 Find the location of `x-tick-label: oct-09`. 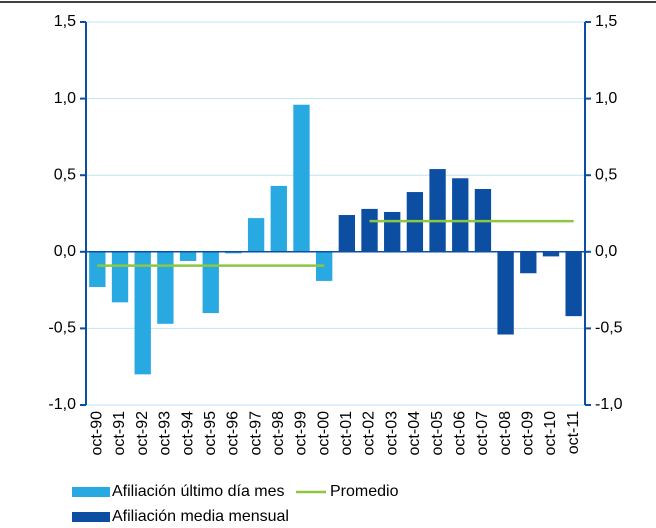

x-tick-label: oct-09 is located at coordinates (528, 433).